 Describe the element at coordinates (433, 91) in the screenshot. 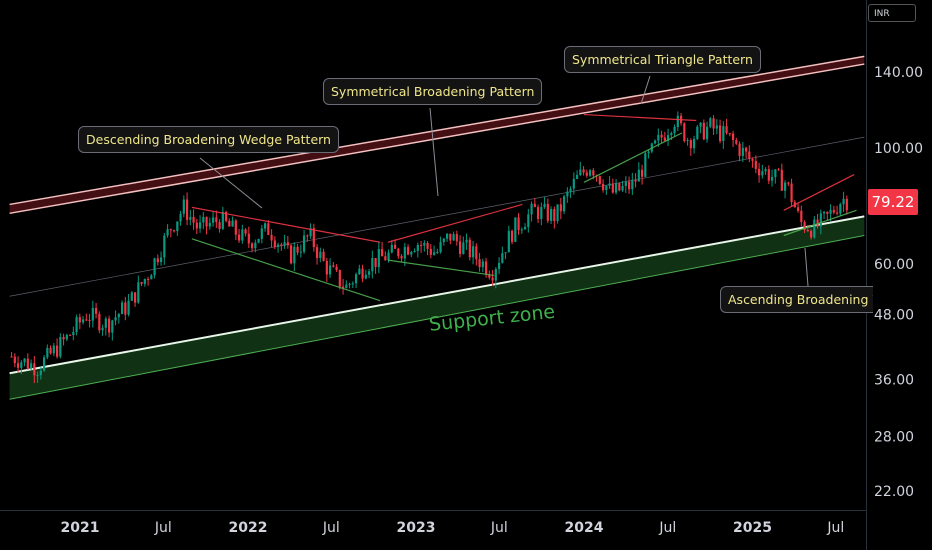

I see `callout-symmetrical-broadening: Symmetrical Broadening Pattern` at that location.